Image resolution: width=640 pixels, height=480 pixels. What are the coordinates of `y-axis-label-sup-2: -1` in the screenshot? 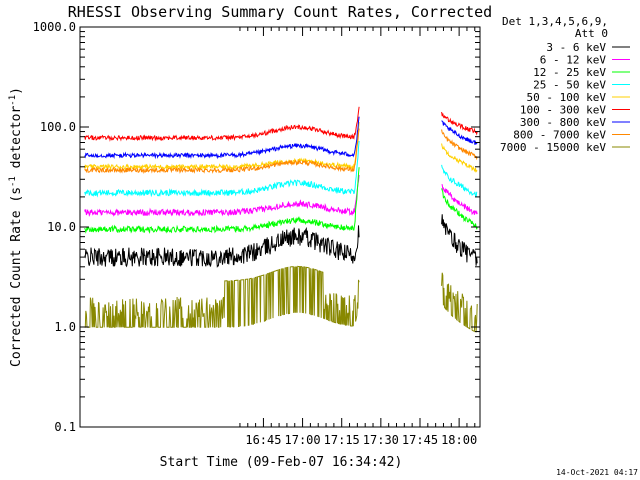 It's located at (13, 100).